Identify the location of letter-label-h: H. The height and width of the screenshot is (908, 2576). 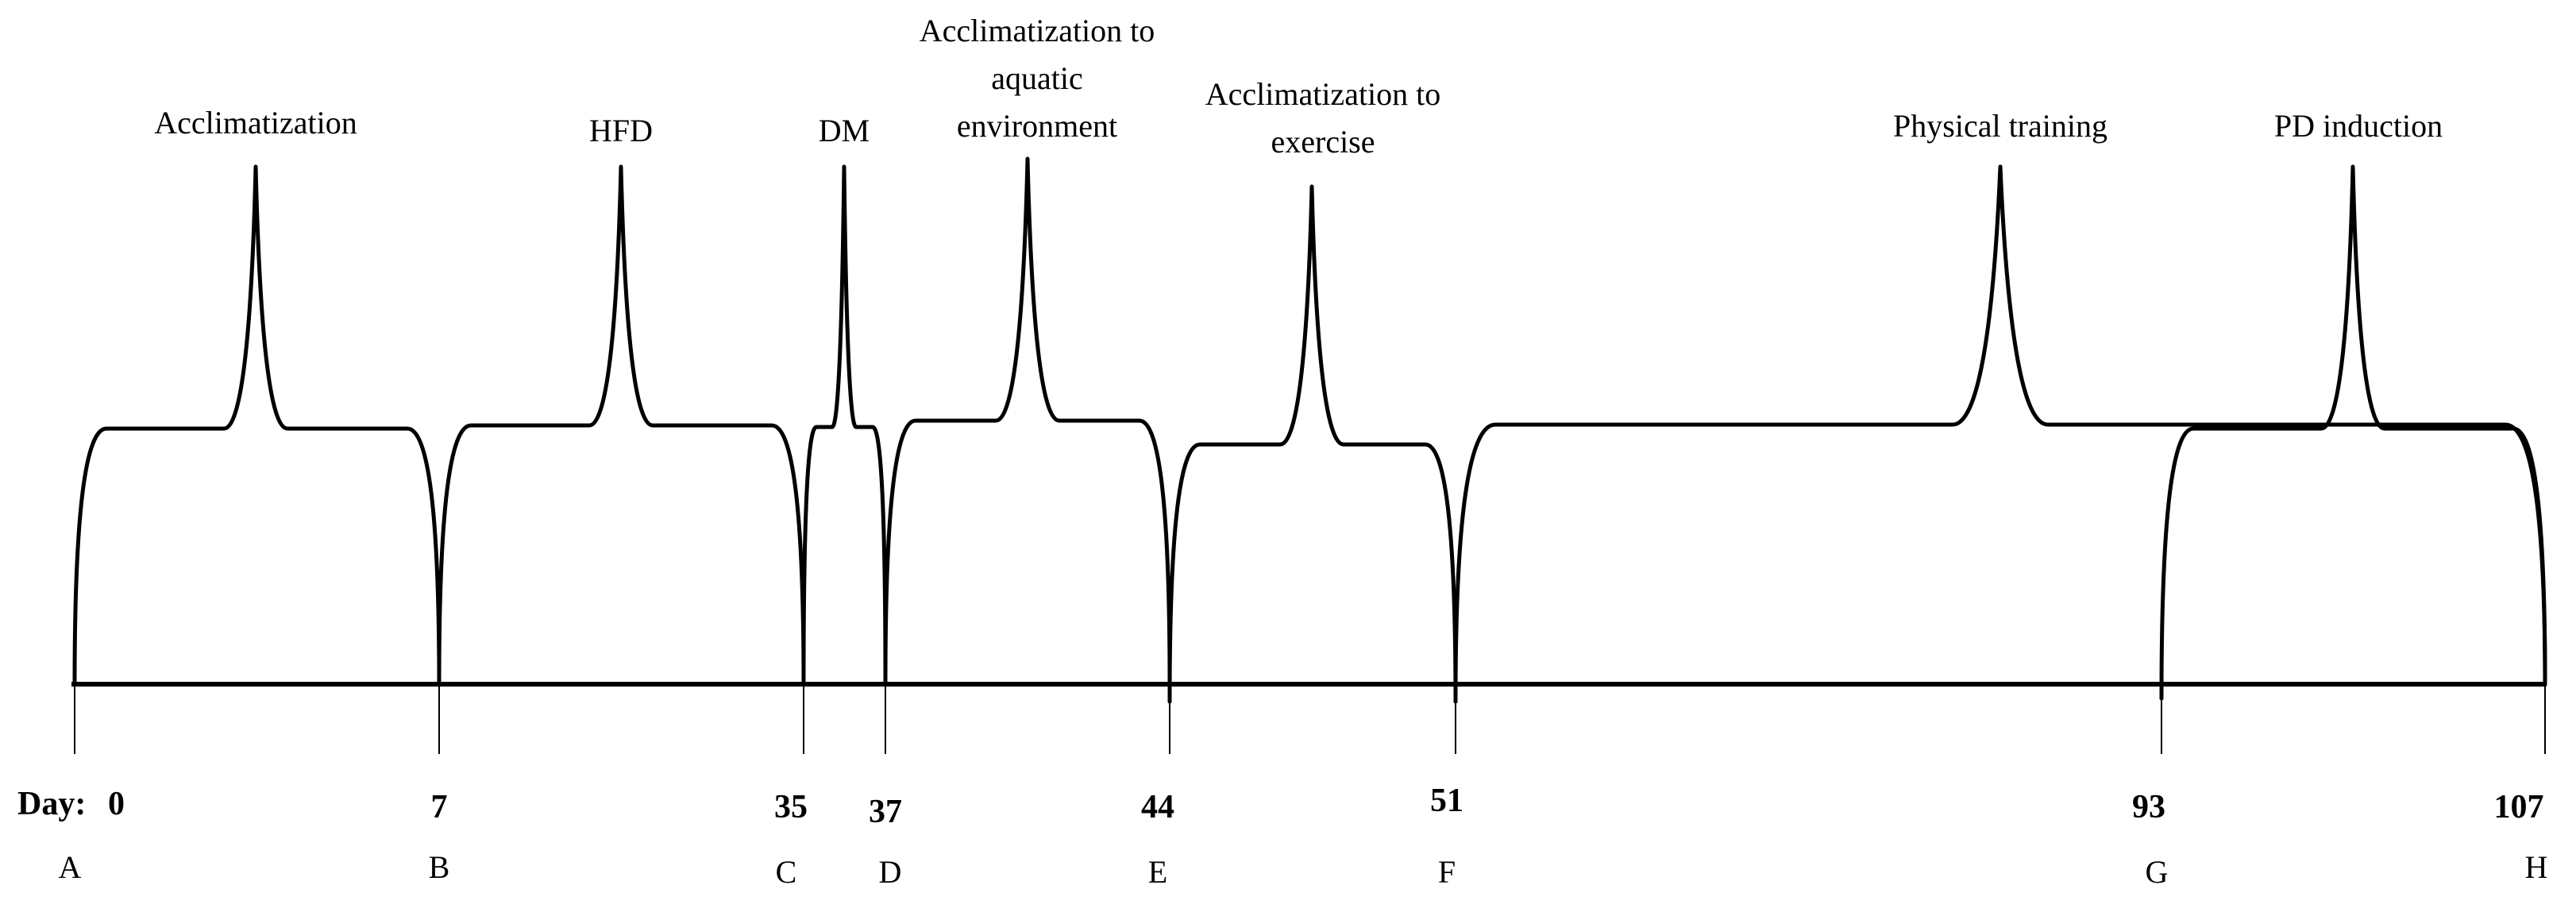
(2536, 867).